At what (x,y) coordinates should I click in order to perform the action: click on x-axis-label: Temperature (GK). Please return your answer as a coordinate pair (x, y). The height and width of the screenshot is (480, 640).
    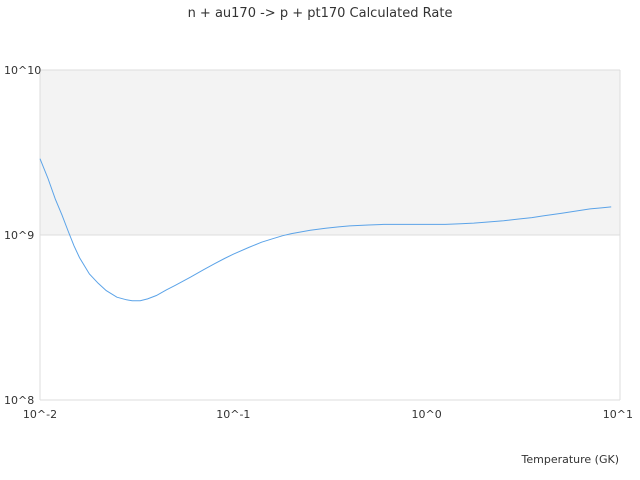
    Looking at the image, I should click on (570, 459).